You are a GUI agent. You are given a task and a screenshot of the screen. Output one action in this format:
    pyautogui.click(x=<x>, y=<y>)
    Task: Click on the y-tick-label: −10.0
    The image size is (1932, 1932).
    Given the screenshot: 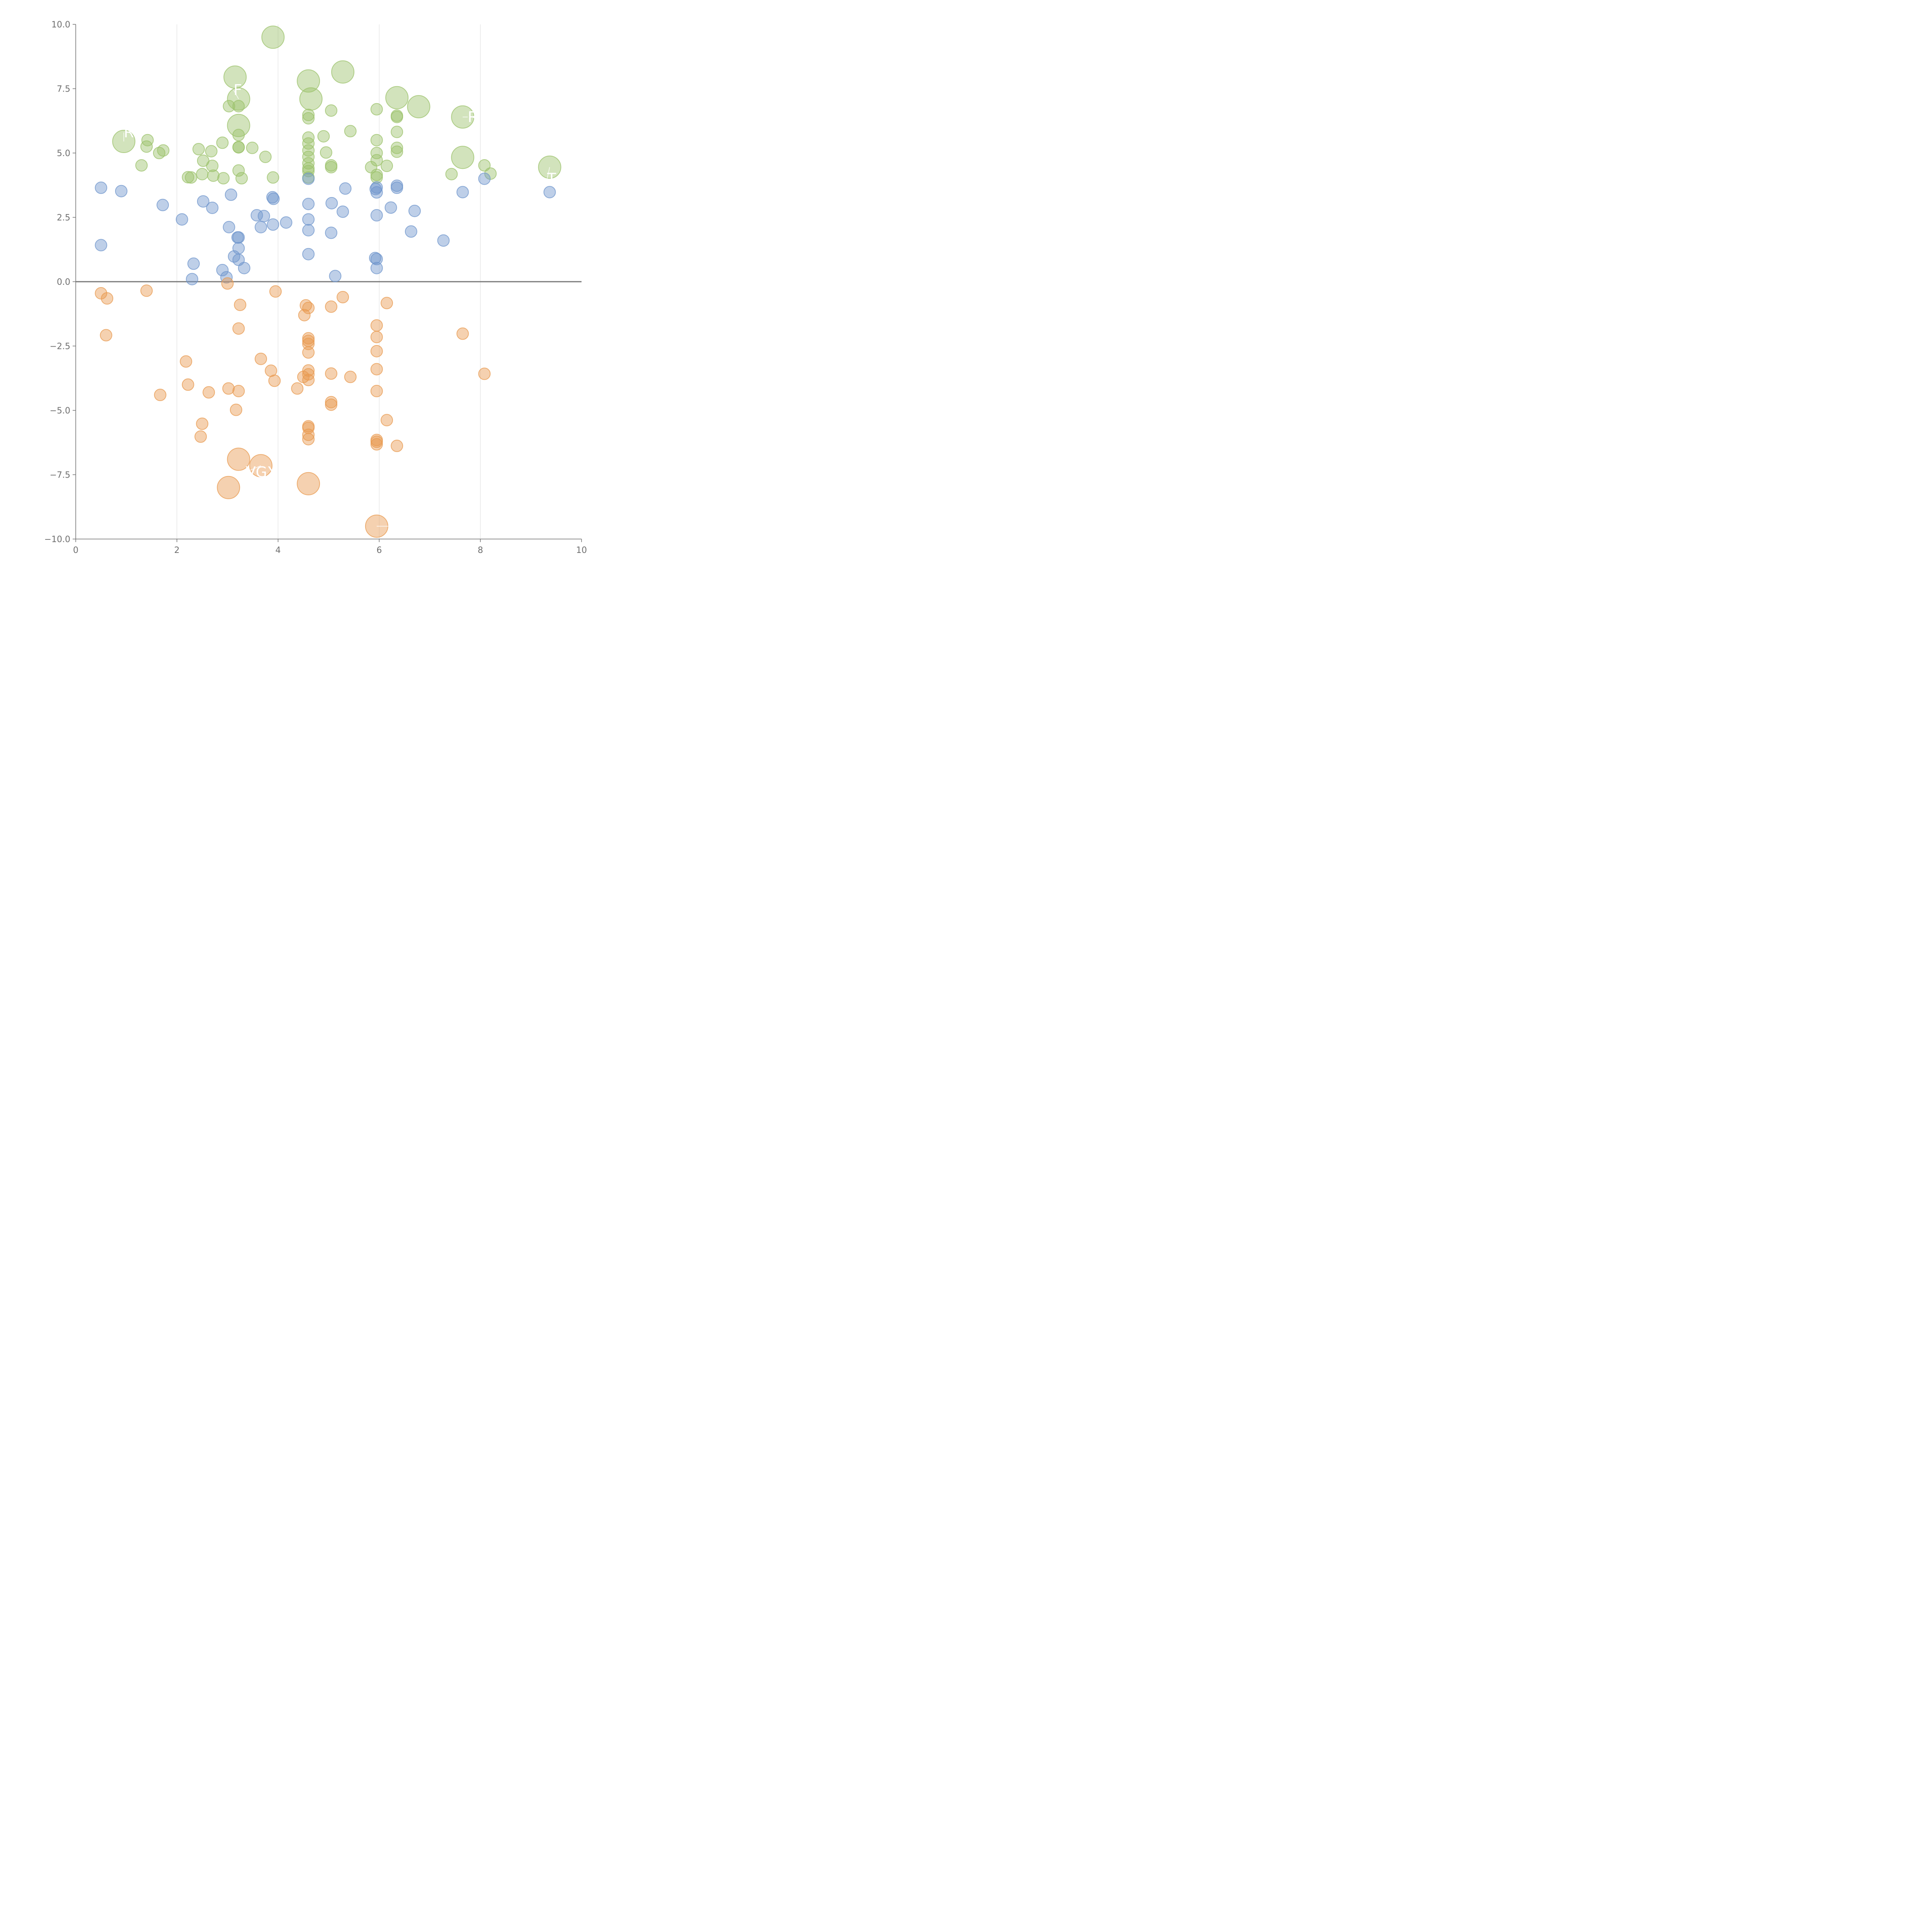 What is the action you would take?
    pyautogui.click(x=57, y=539)
    